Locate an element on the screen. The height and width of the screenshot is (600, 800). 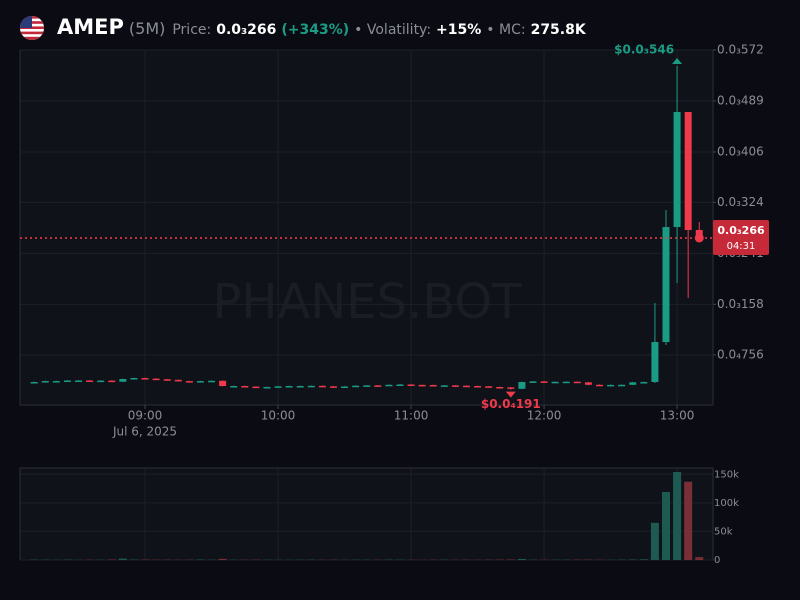
price: 0.0₃266 is located at coordinates (246, 30).